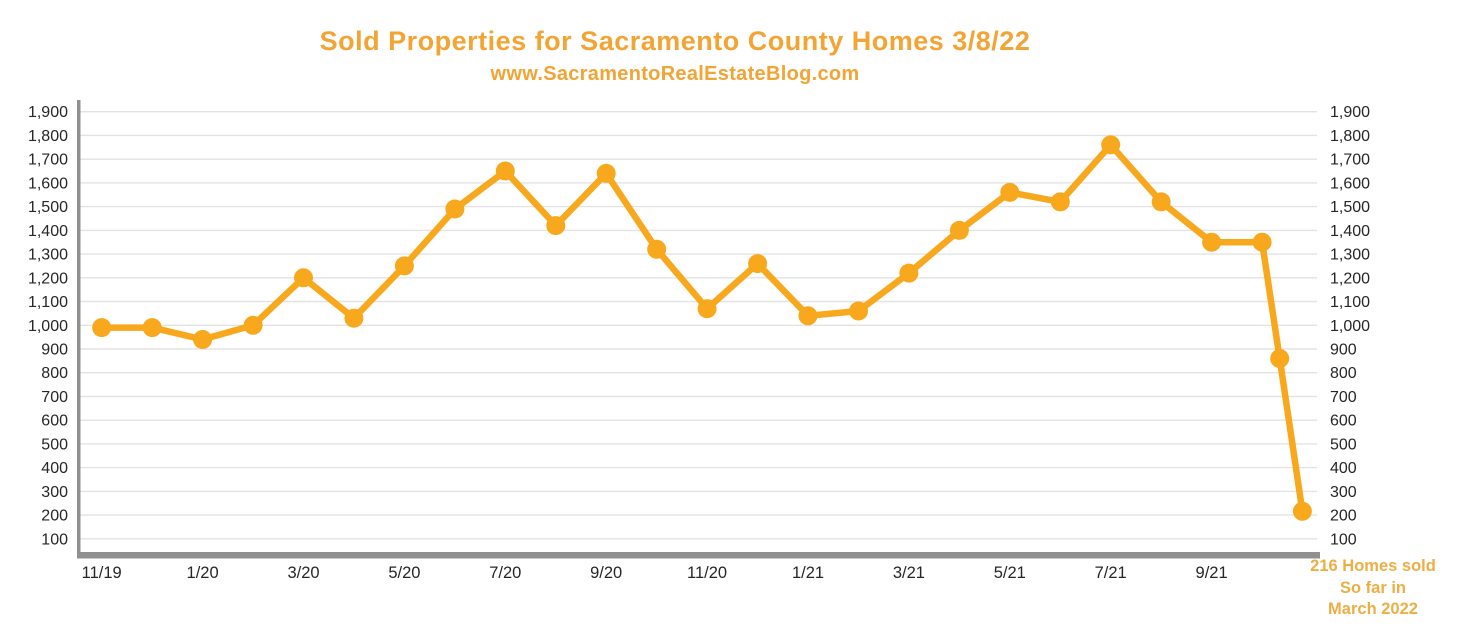 Image resolution: width=1463 pixels, height=632 pixels. What do you see at coordinates (1111, 573) in the screenshot?
I see `x-axis-tick-label: 7/21` at bounding box center [1111, 573].